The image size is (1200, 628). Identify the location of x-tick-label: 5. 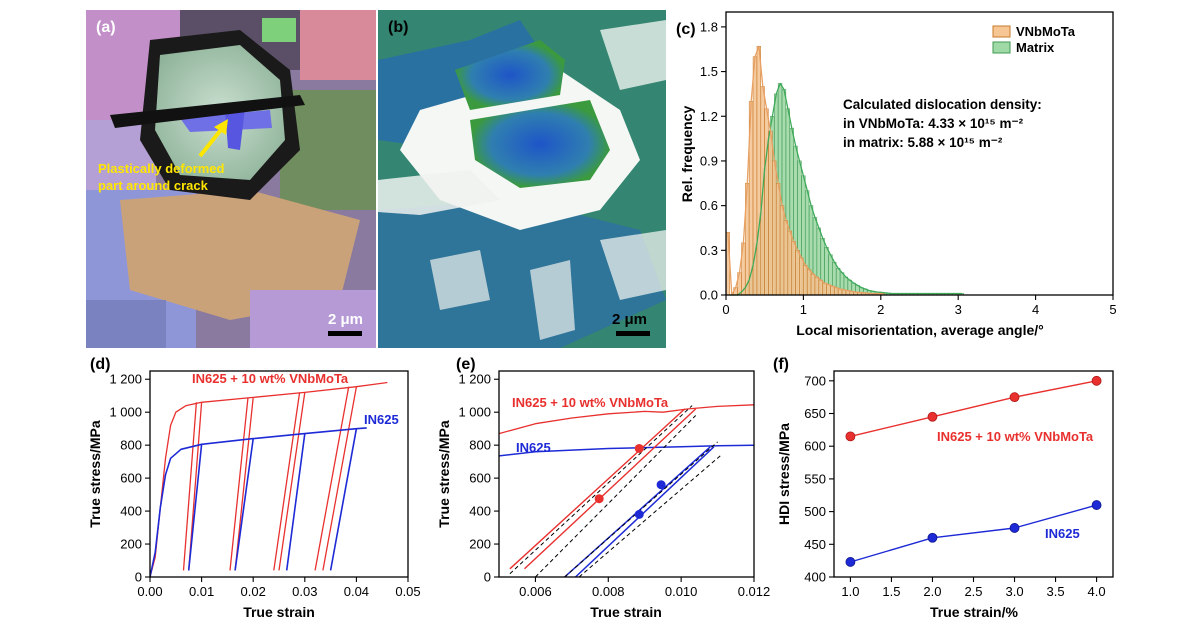
(1112, 309).